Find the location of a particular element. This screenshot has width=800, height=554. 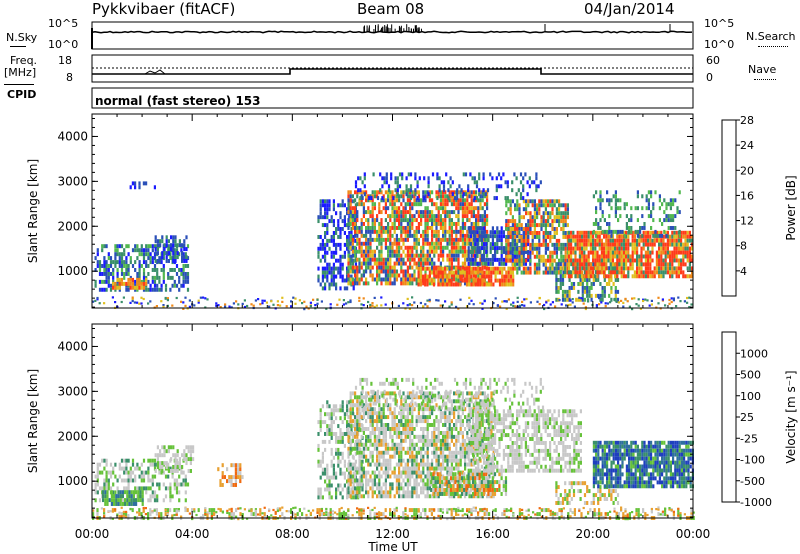

radar-title: Pykkvibaer (fitACF) is located at coordinates (164, 9).